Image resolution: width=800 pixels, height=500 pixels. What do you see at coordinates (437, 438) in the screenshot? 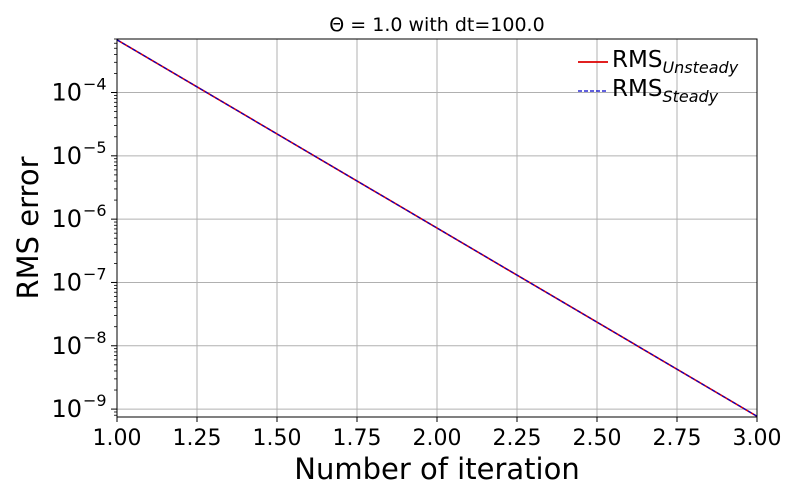
I see `x-tick-label: 2.00` at bounding box center [437, 438].